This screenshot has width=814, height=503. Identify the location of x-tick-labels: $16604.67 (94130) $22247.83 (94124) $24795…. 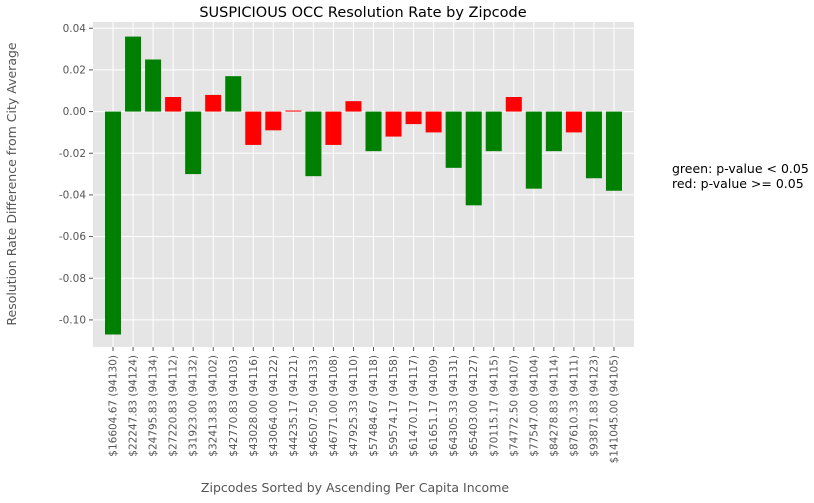
(364, 405).